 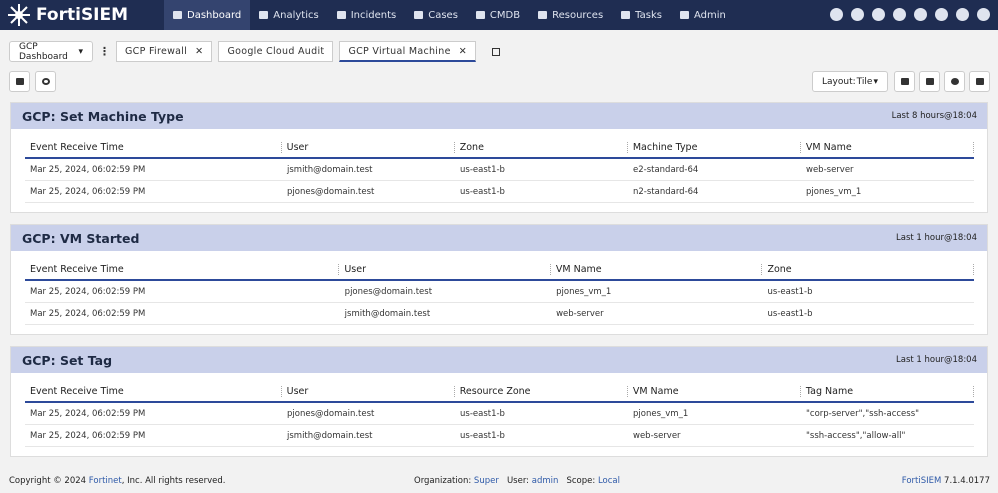 What do you see at coordinates (67, 360) in the screenshot?
I see `widget-title: GCP: Set Tag` at bounding box center [67, 360].